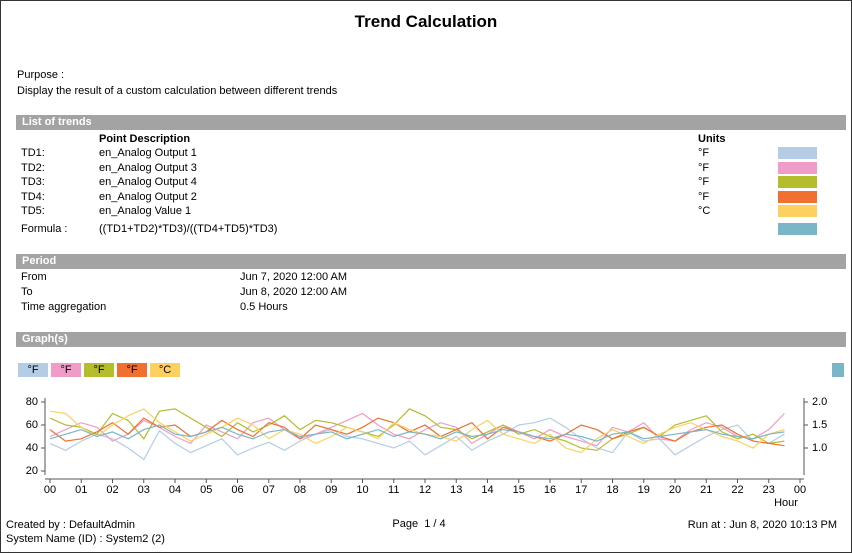 The width and height of the screenshot is (852, 553). I want to click on x-tick-label: 20, so click(675, 490).